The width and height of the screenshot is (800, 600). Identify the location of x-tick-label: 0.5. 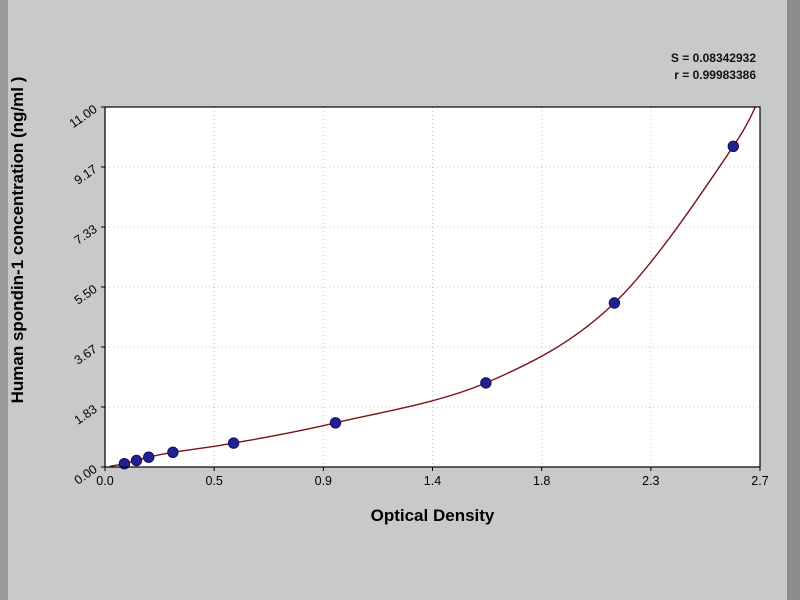
(213, 481).